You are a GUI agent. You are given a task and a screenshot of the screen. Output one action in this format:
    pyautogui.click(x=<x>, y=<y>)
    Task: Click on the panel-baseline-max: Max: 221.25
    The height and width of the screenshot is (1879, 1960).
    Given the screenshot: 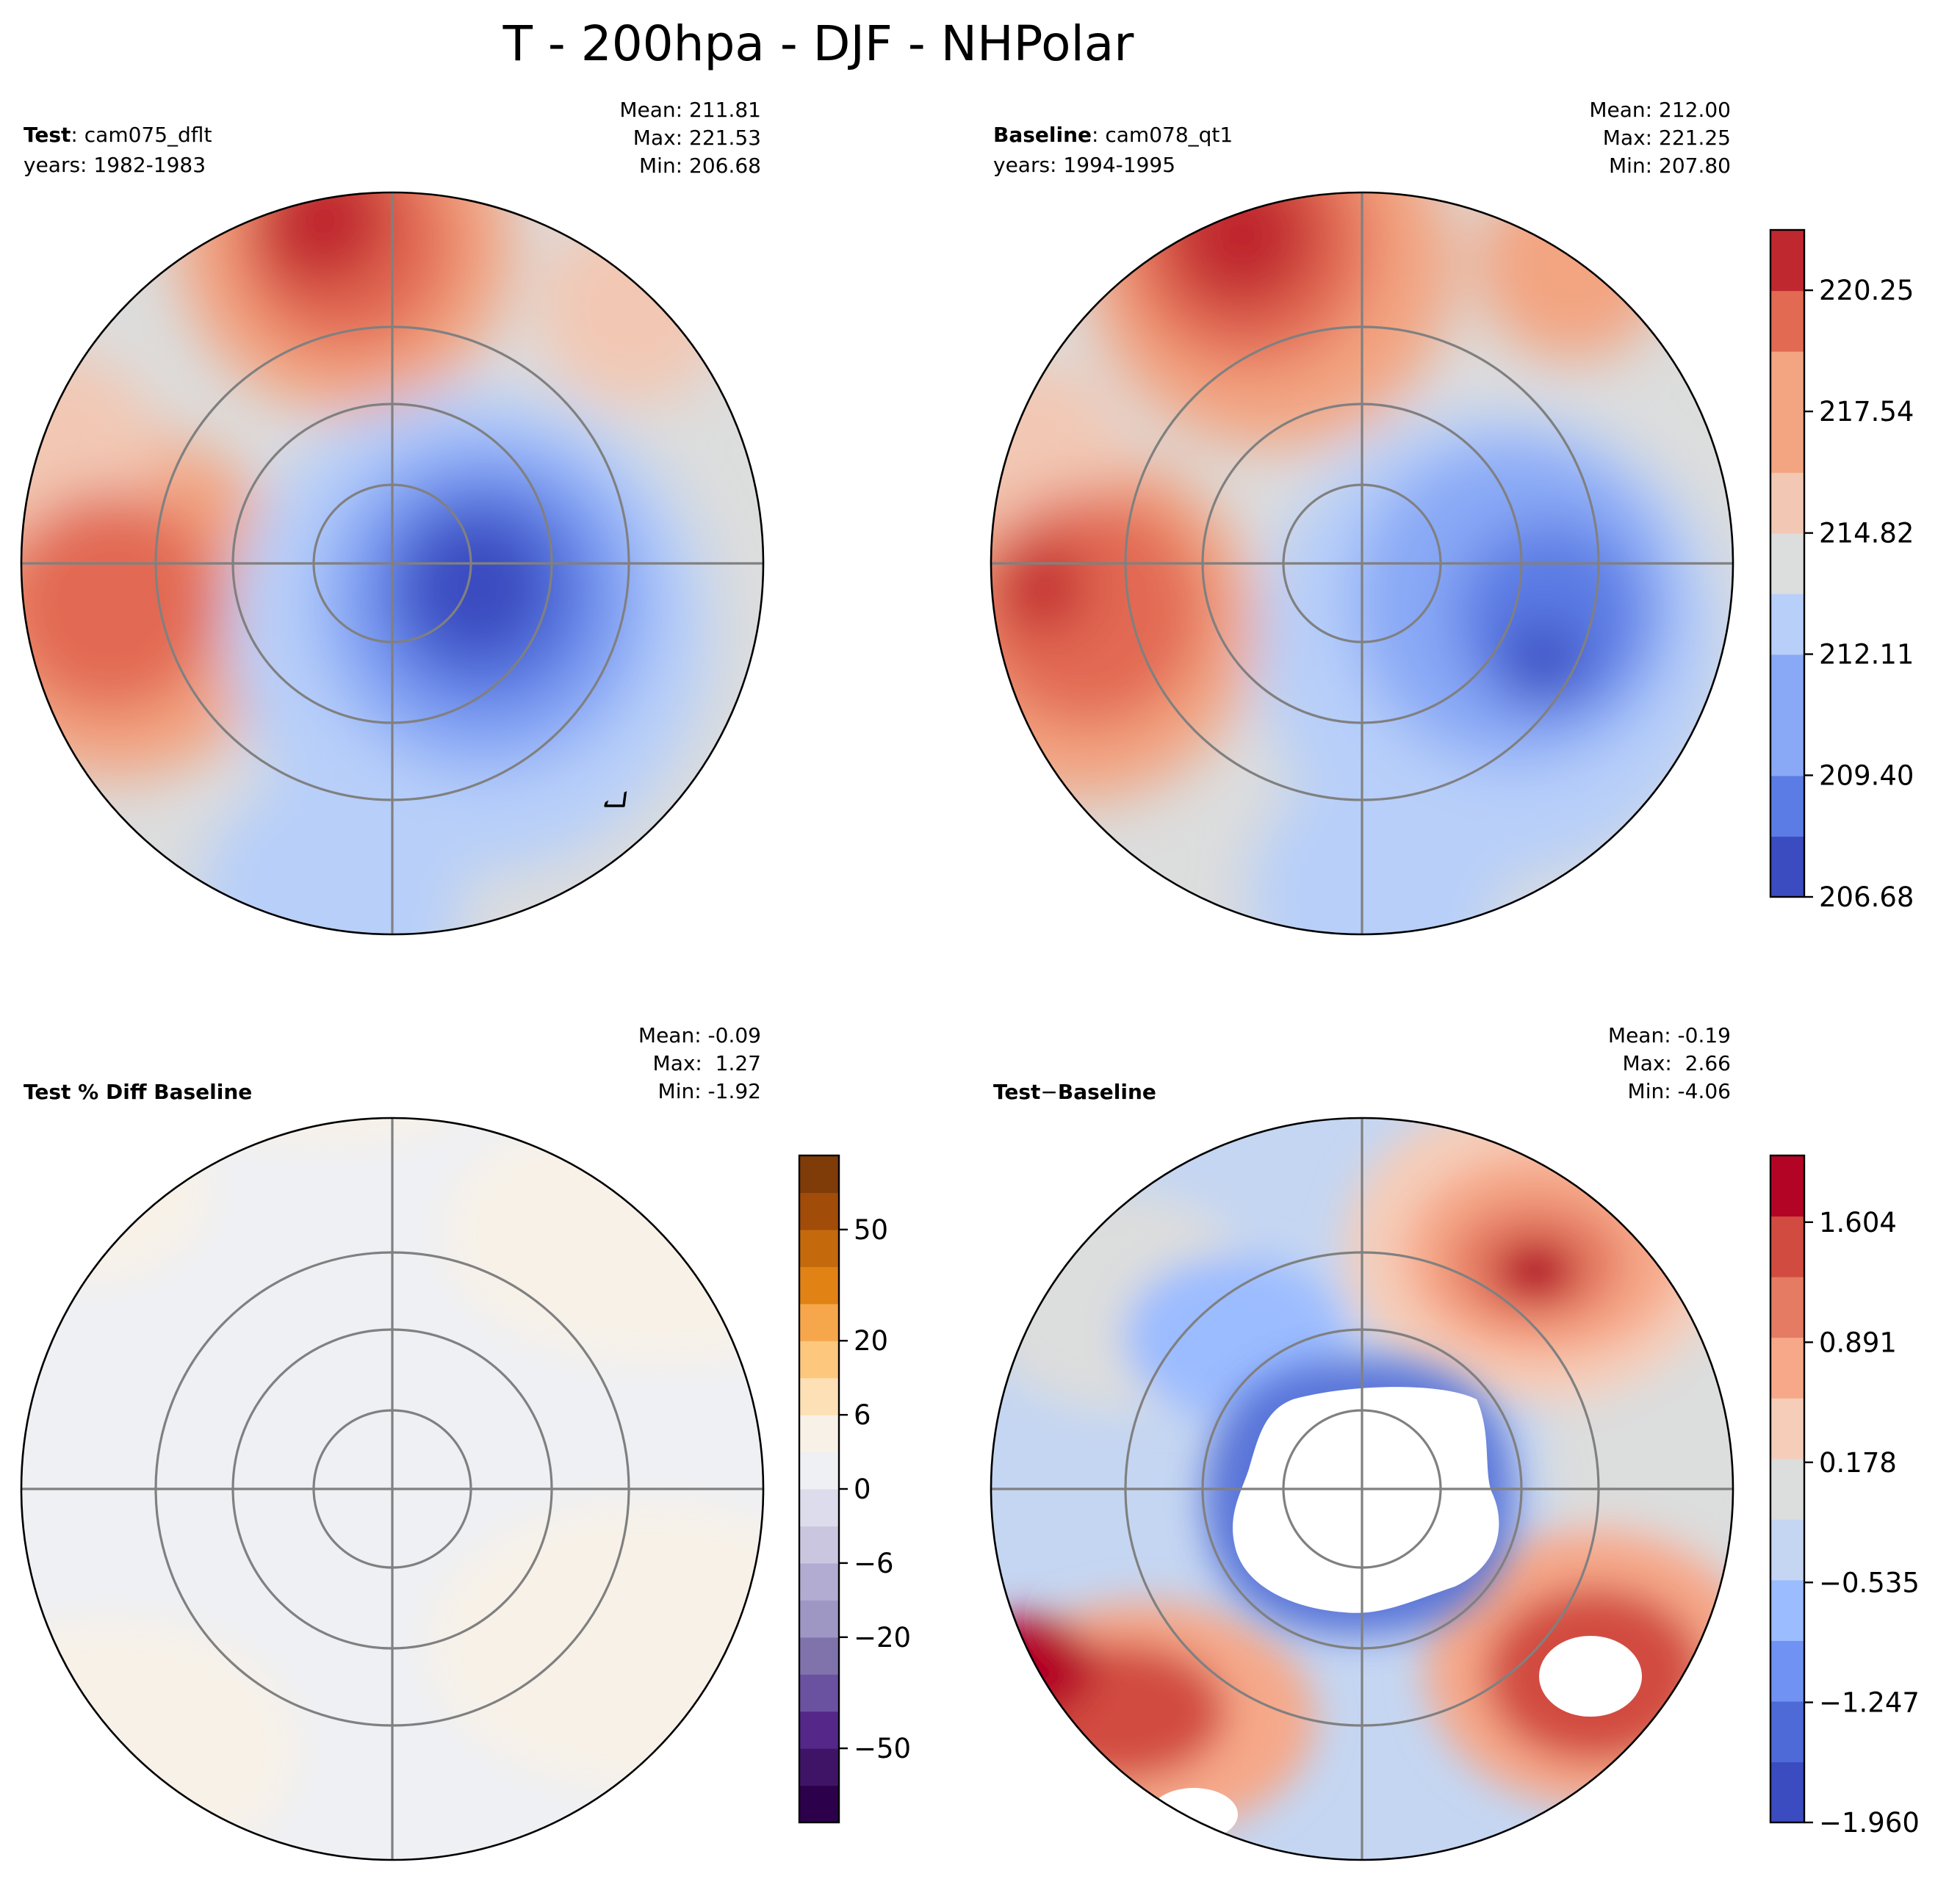 What is the action you would take?
    pyautogui.click(x=1667, y=138)
    